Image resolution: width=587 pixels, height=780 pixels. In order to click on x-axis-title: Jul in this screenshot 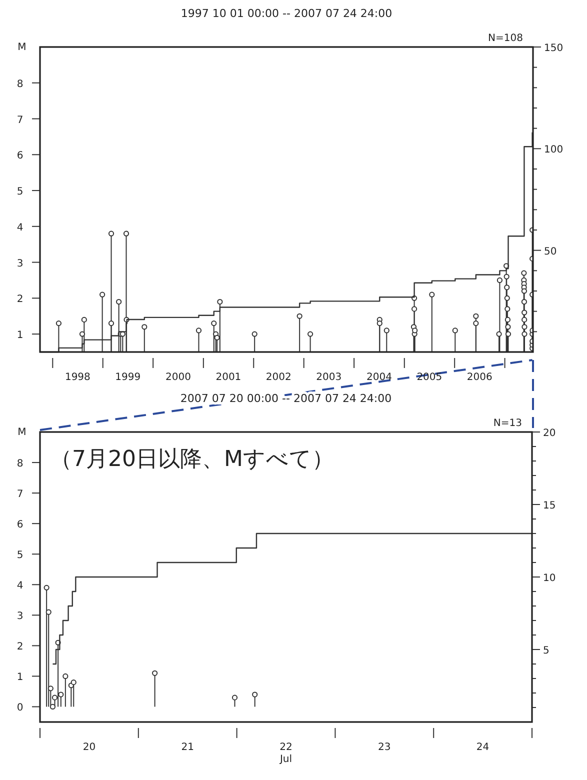, I will do `click(285, 759)`.